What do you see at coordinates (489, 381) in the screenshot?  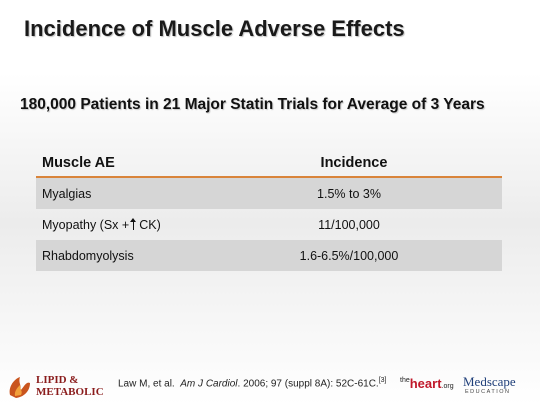 I see `medscape-logo-name: Medscape` at bounding box center [489, 381].